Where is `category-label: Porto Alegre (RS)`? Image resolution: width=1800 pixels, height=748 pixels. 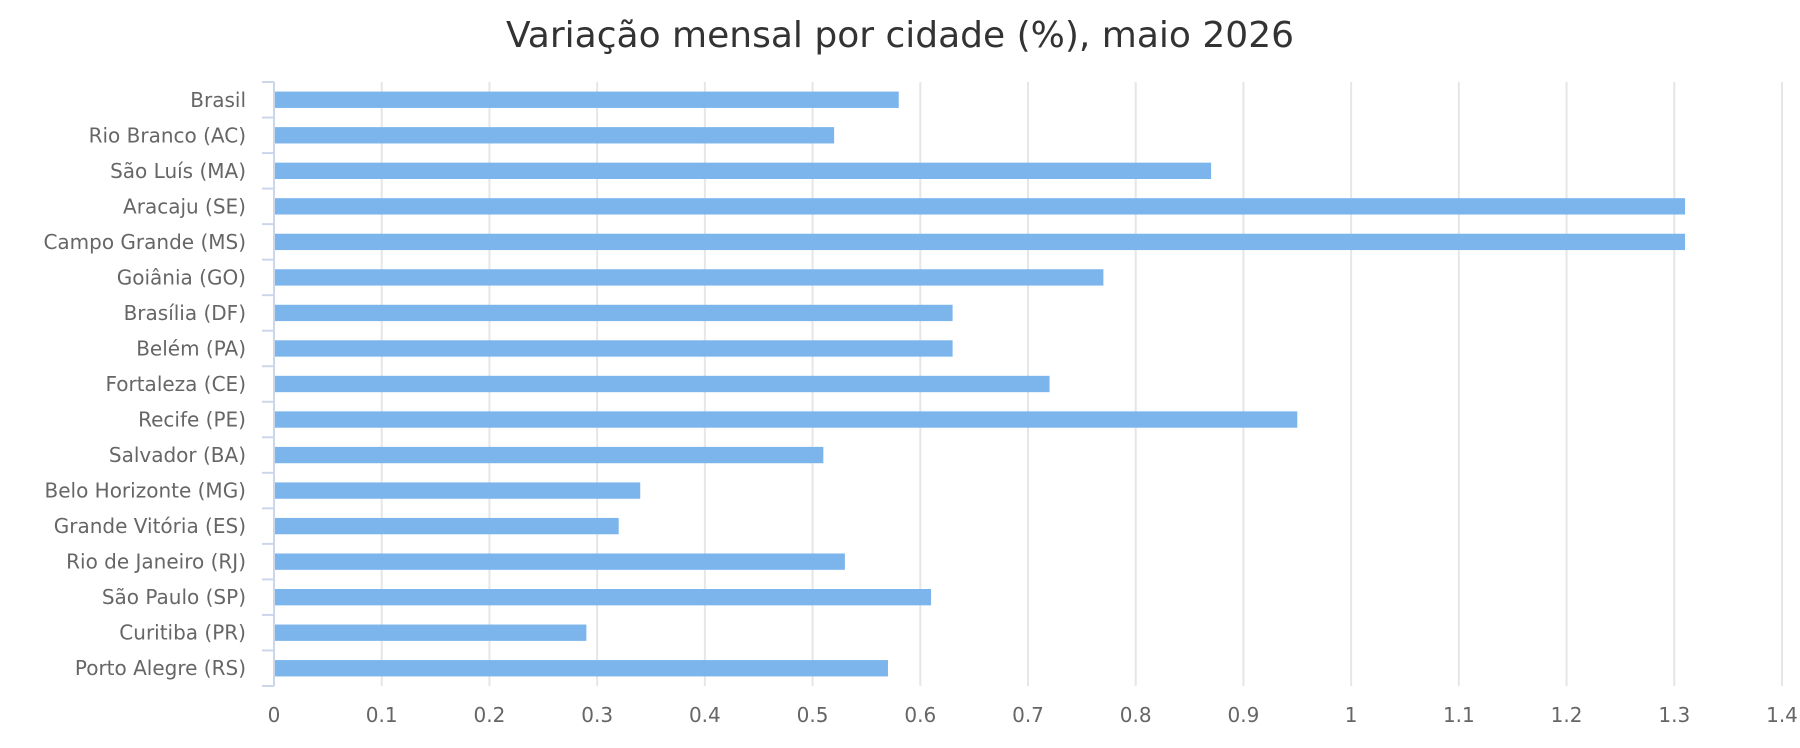 category-label: Porto Alegre (RS) is located at coordinates (160, 668).